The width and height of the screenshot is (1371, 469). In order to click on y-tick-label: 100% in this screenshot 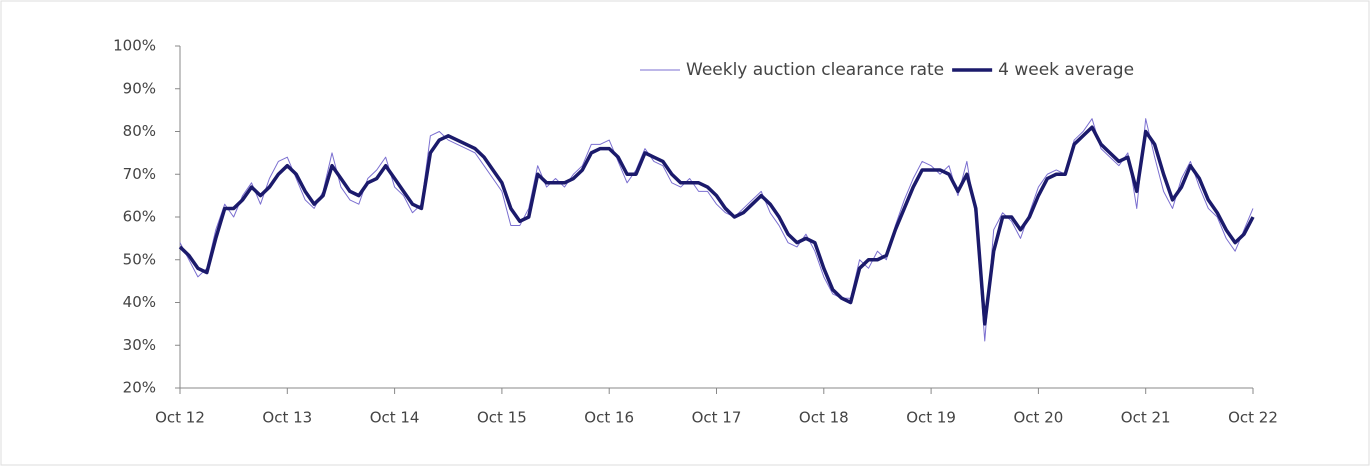, I will do `click(134, 46)`.